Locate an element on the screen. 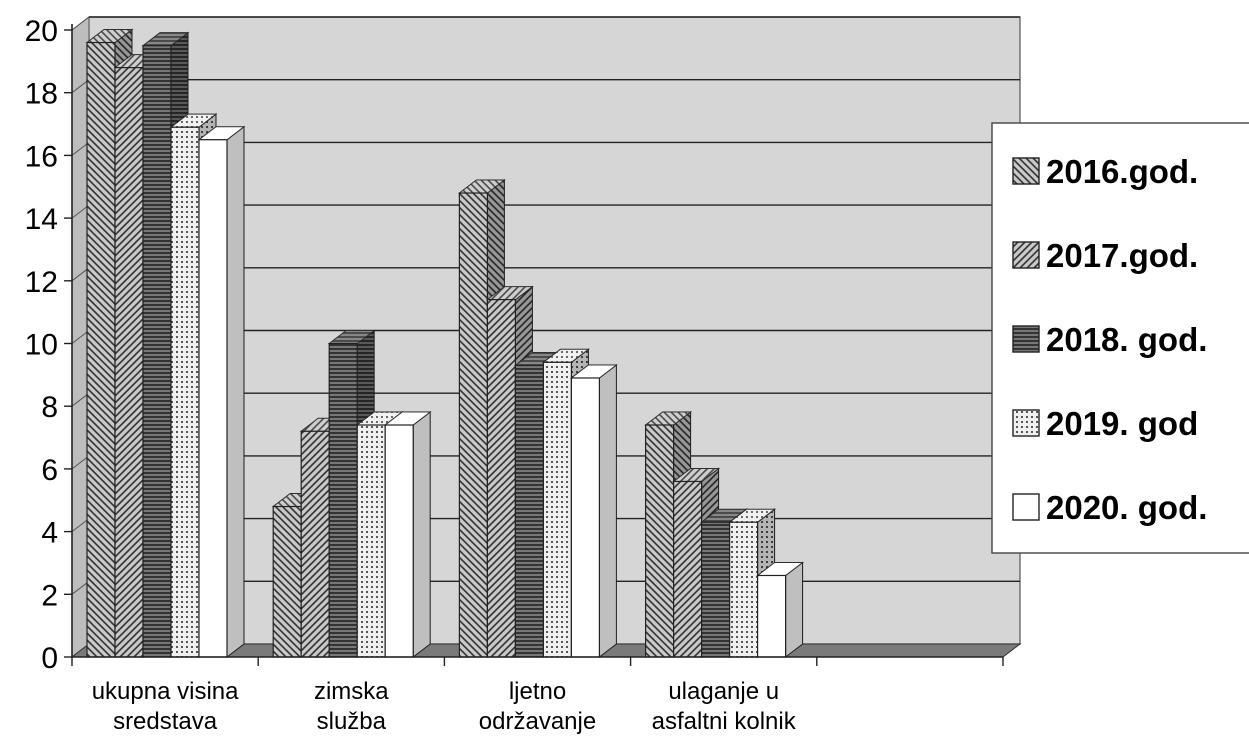 The image size is (1249, 740). y-tick-label: 16 is located at coordinates (41, 156).